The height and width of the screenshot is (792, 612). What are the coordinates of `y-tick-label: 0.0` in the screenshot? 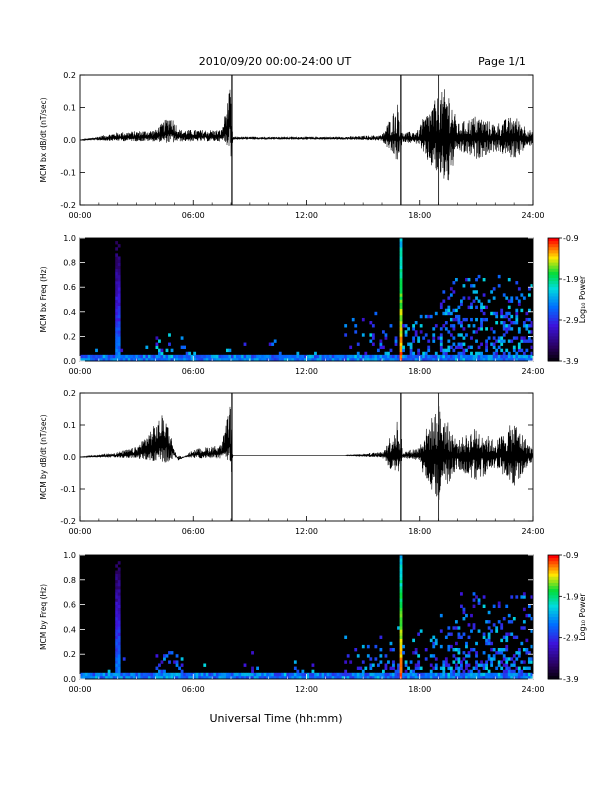 It's located at (69, 679).